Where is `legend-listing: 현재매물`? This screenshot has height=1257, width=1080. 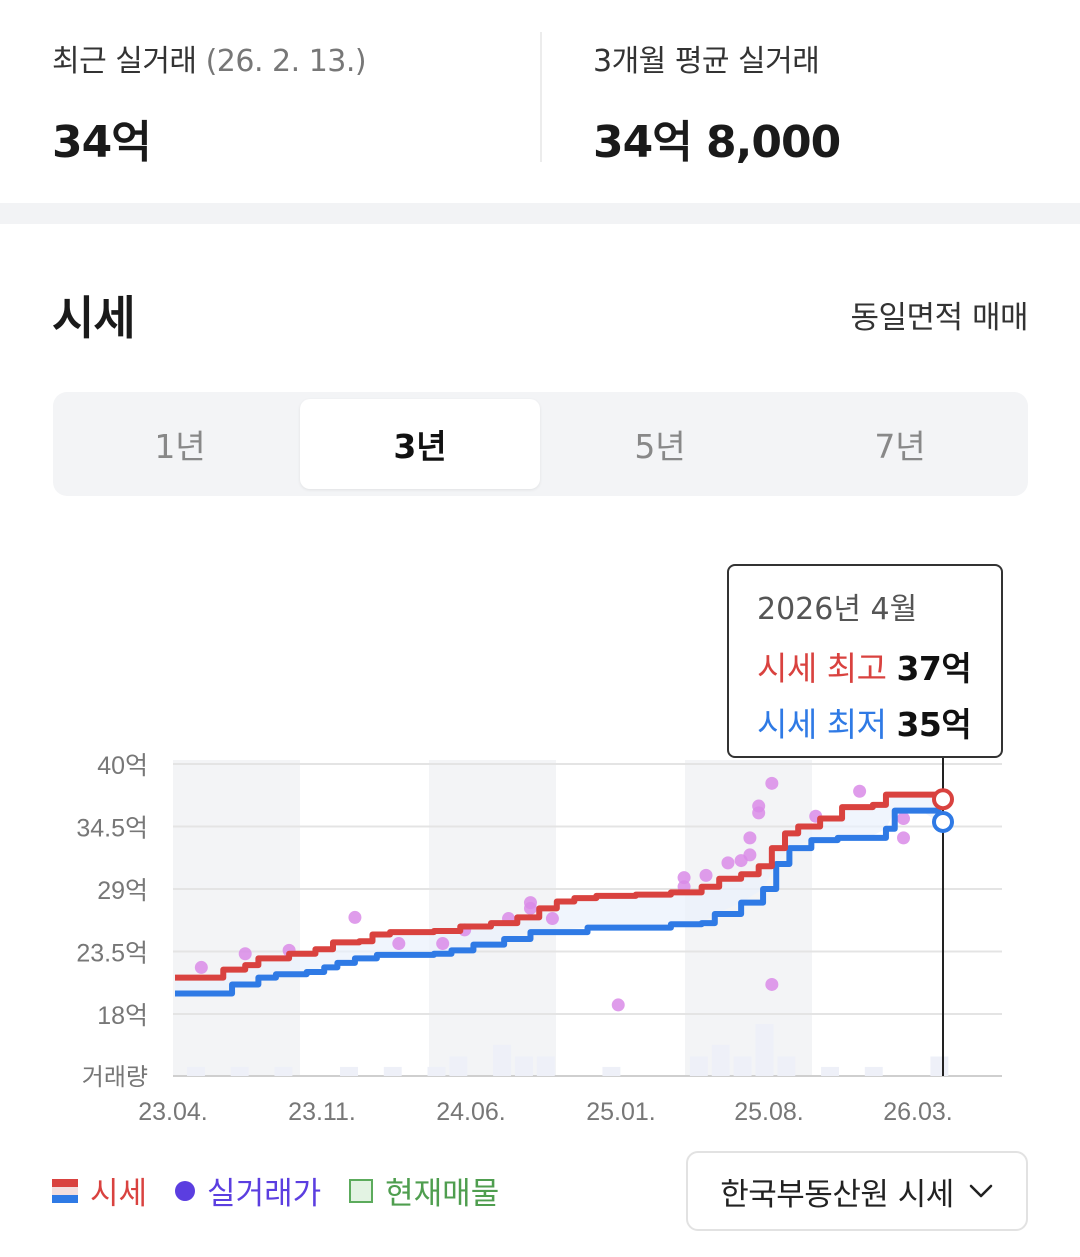 legend-listing: 현재매물 is located at coordinates (424, 1190).